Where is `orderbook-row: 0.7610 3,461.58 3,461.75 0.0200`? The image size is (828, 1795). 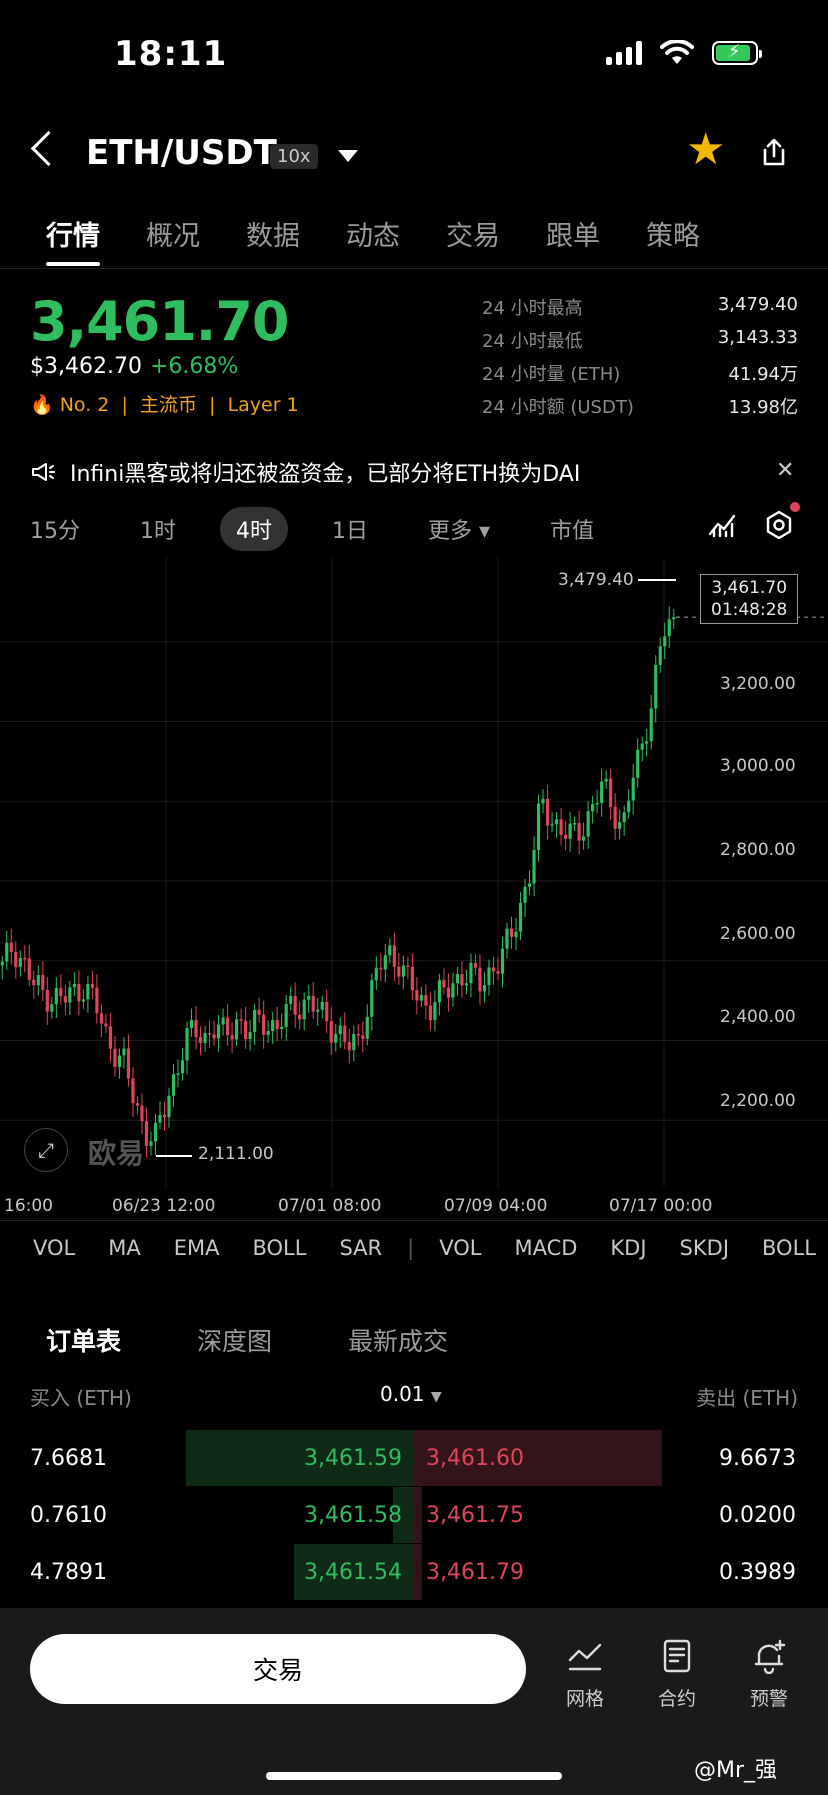 orderbook-row: 0.7610 3,461.58 3,461.75 0.0200 is located at coordinates (414, 1515).